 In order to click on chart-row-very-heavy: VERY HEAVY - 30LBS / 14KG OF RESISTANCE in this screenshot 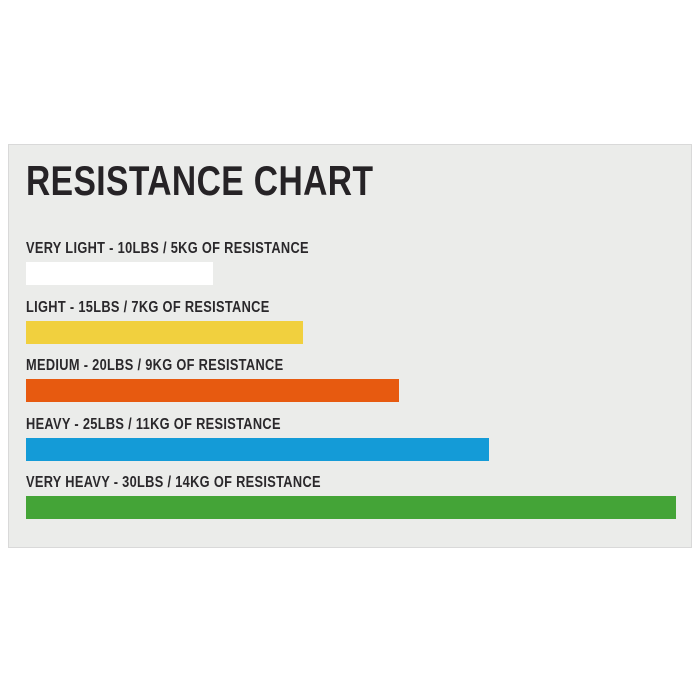, I will do `click(353, 504)`.